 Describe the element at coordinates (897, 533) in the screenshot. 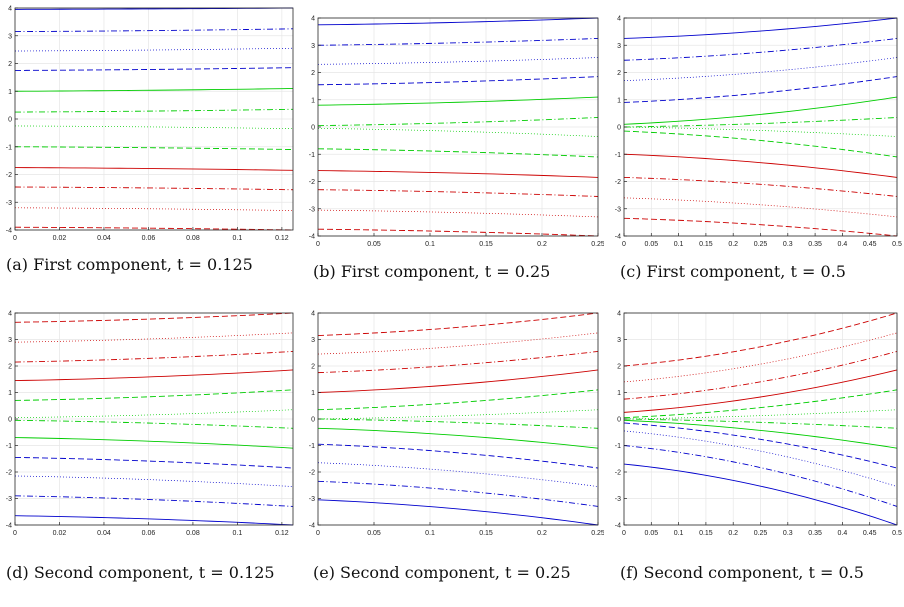

I see `x-tick-label: 0.5` at that location.